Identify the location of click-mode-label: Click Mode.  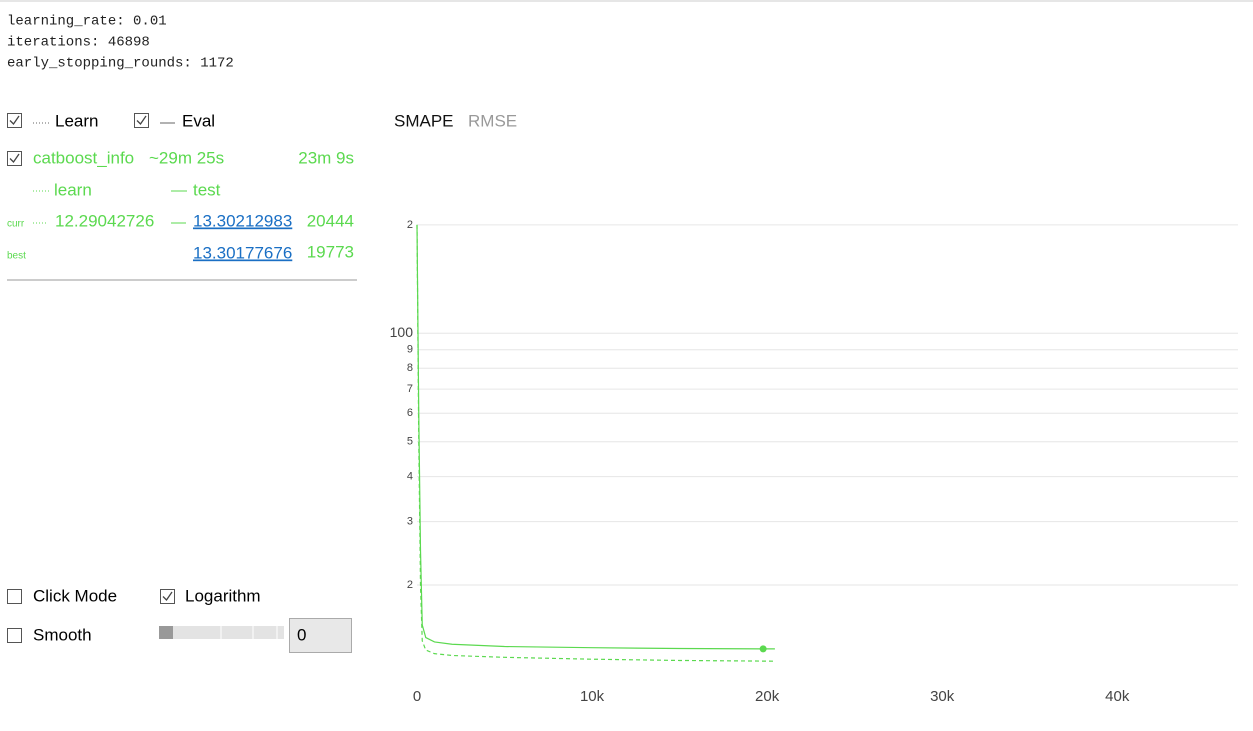
(75, 595).